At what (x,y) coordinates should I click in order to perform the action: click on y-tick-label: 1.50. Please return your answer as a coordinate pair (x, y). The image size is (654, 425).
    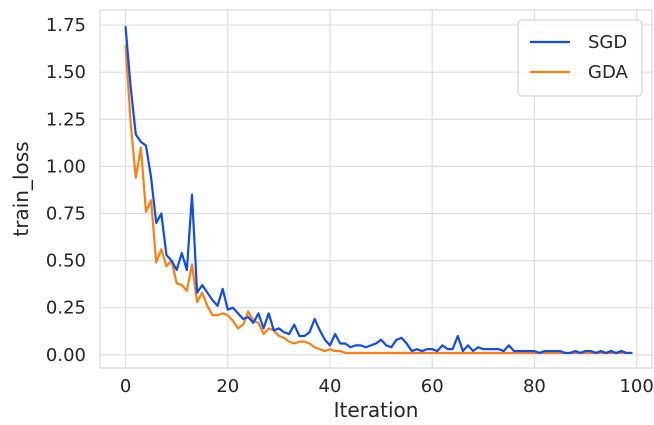
    Looking at the image, I should click on (66, 72).